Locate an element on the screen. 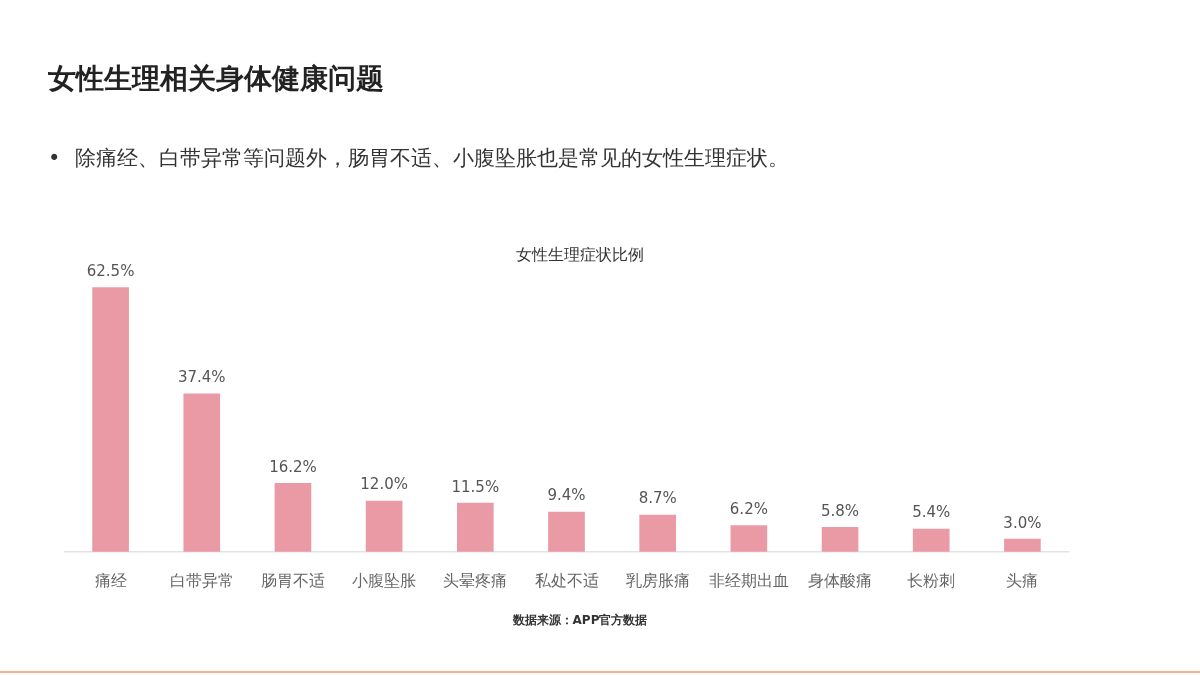 Image resolution: width=1200 pixels, height=675 pixels. data-label: 16.2% is located at coordinates (293, 466).